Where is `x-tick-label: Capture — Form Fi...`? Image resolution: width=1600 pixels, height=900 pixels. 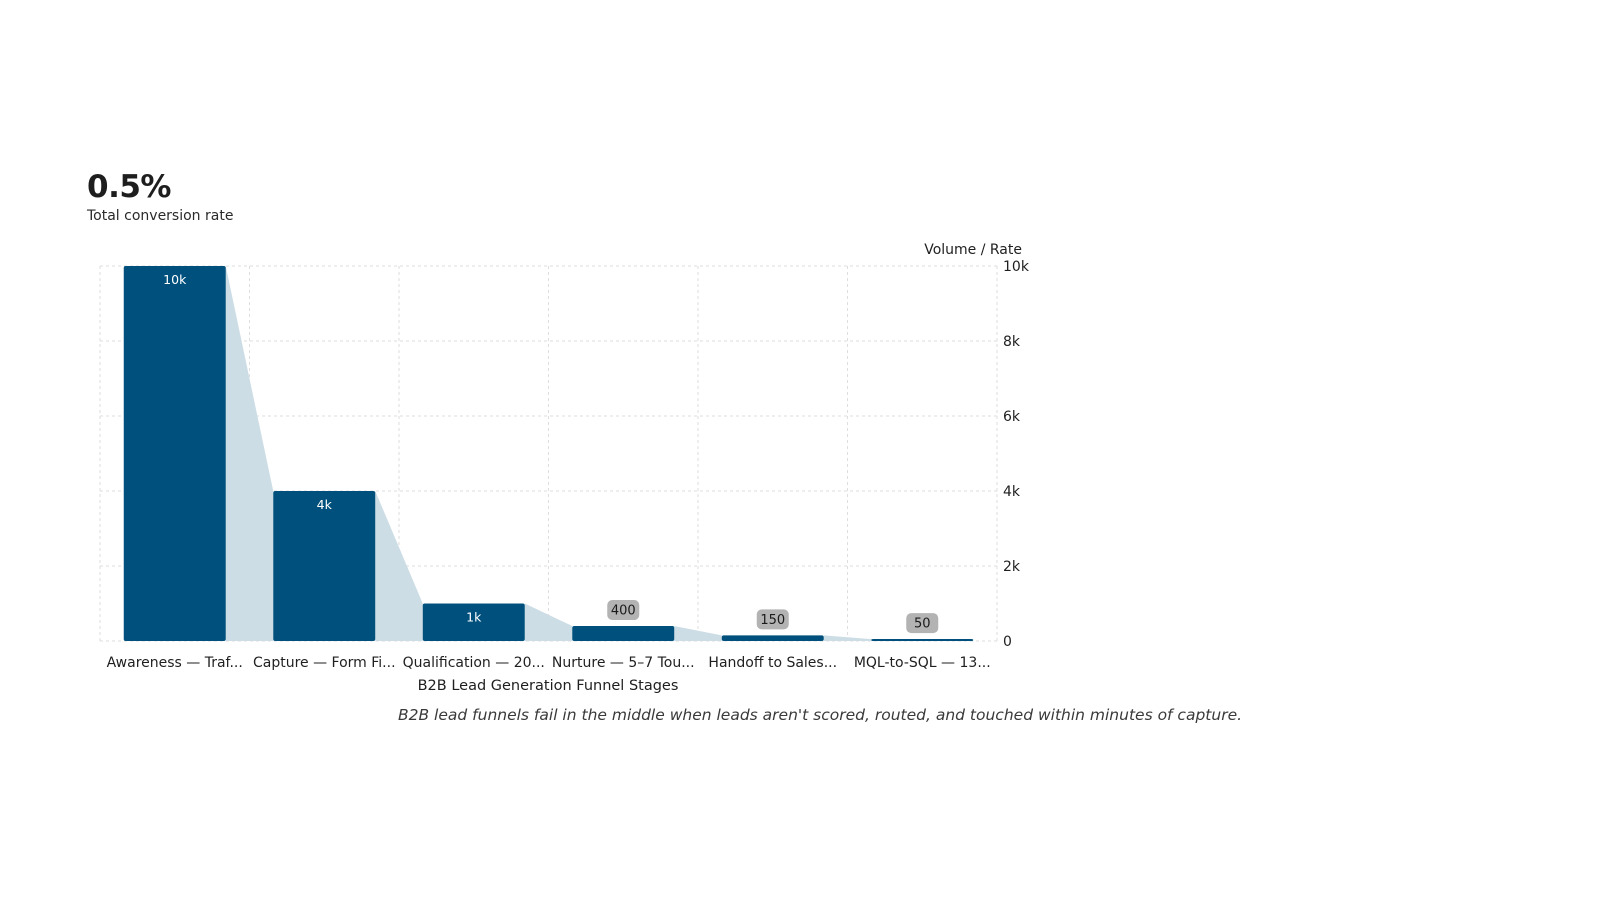 x-tick-label: Capture — Form Fi... is located at coordinates (324, 663).